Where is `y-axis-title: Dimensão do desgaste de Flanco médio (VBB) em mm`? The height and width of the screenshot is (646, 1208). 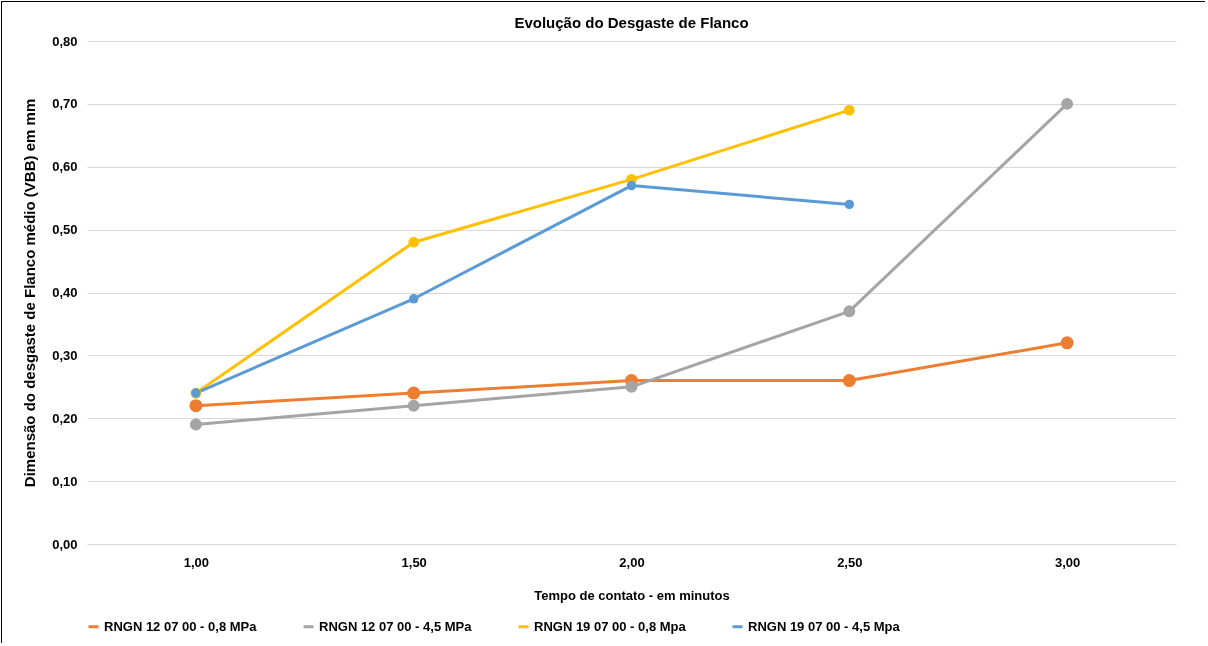
y-axis-title: Dimensão do desgaste de Flanco médio (VBB) em mm is located at coordinates (30, 293).